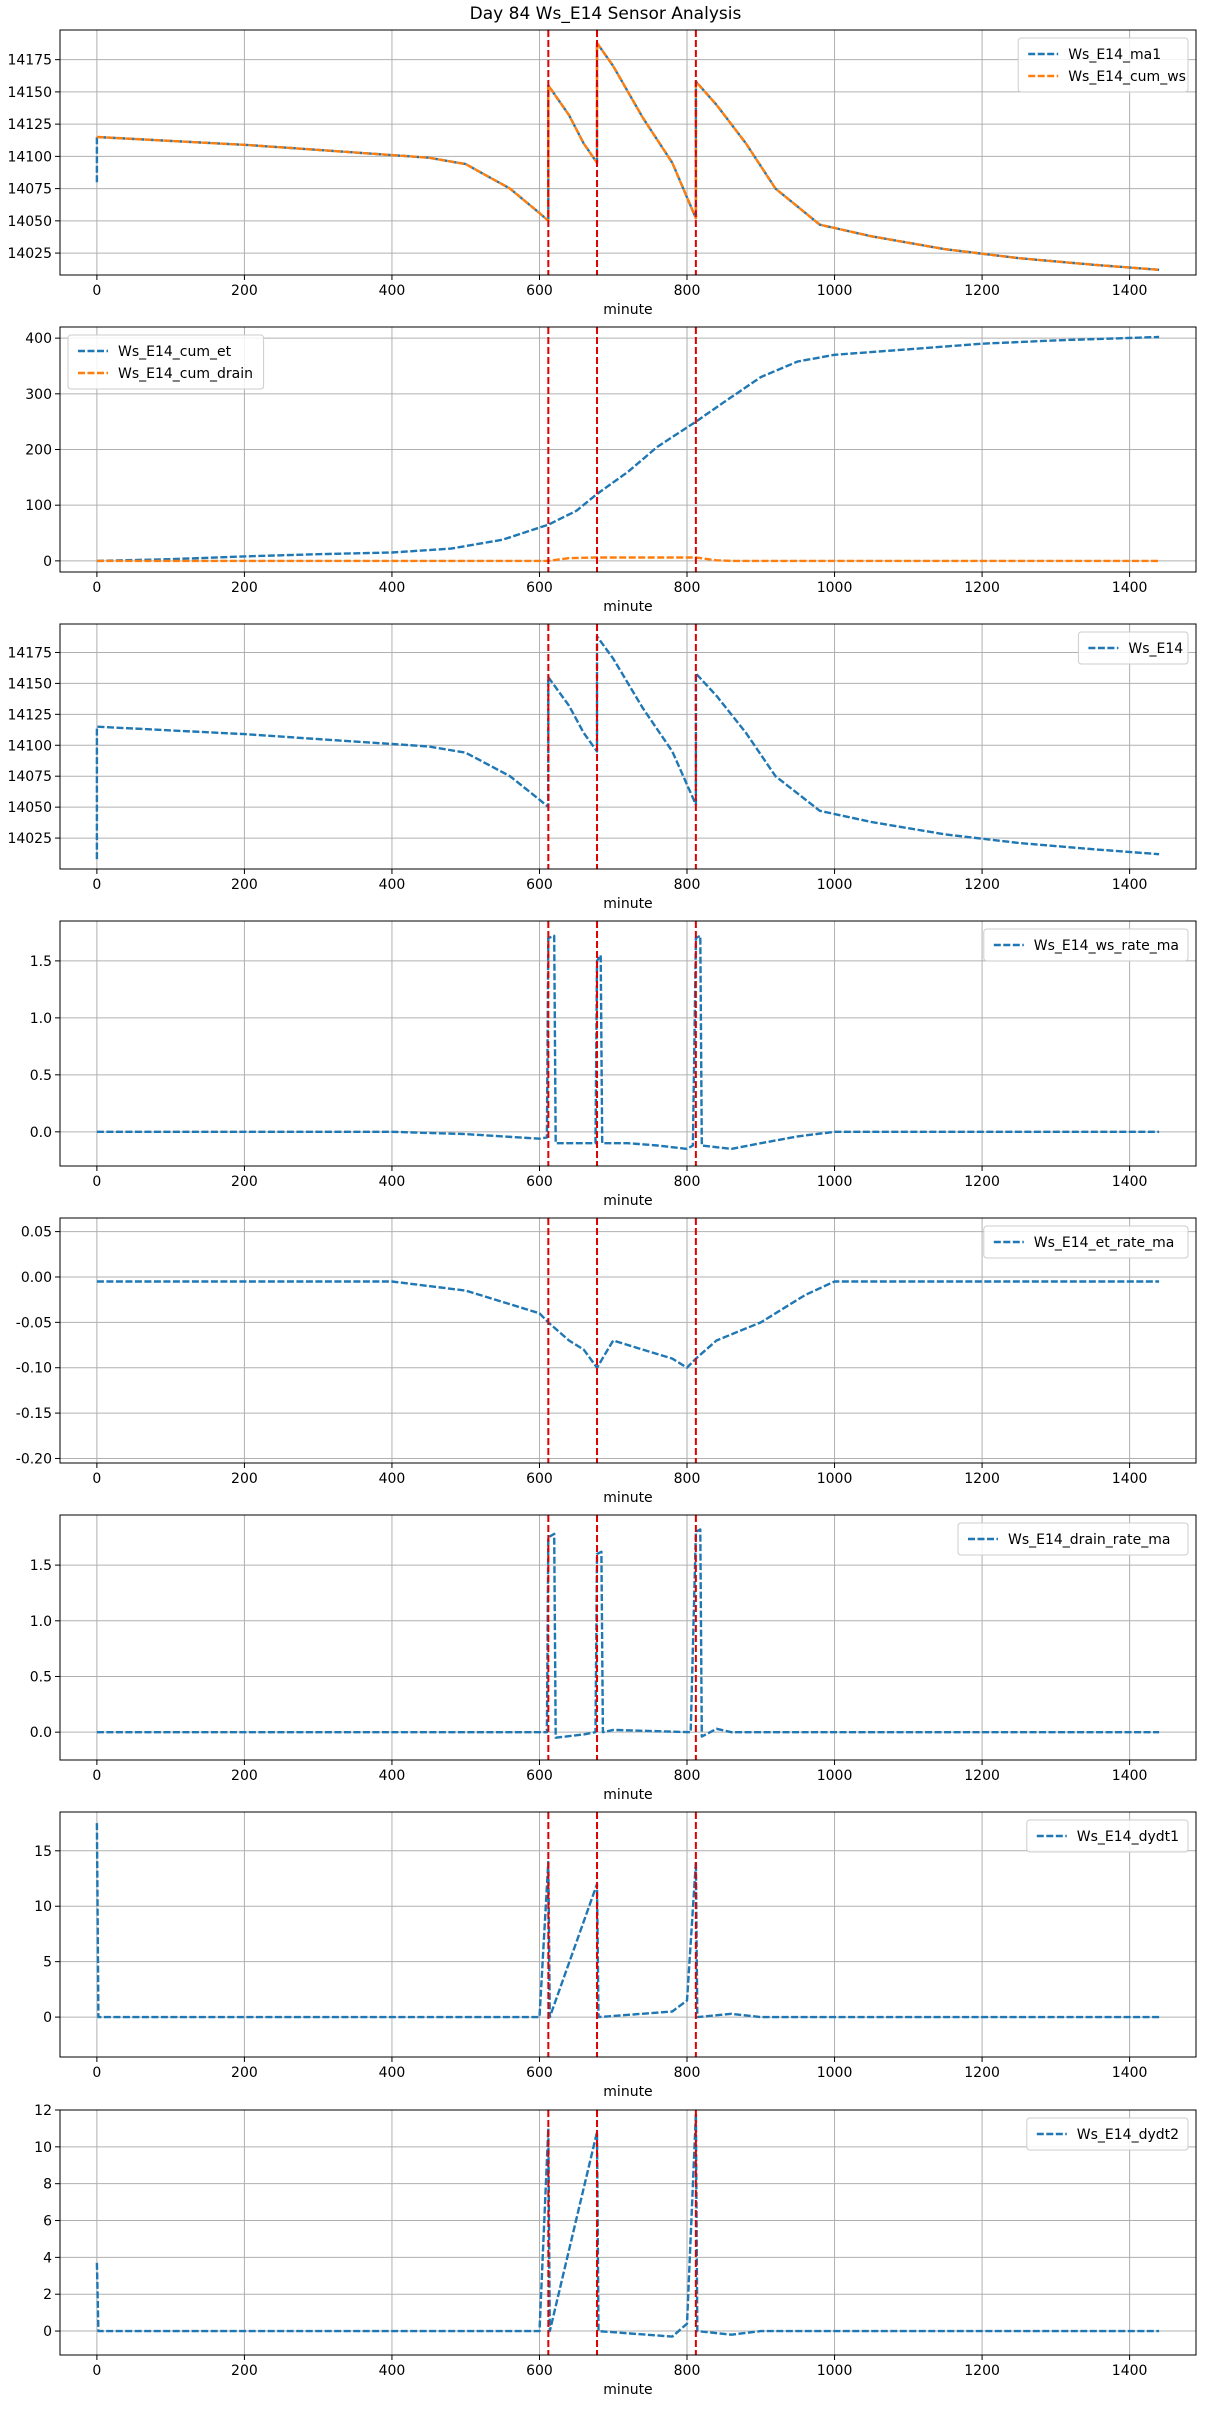  What do you see at coordinates (1114, 55) in the screenshot?
I see `legend-label: Ws_E14_ma1` at bounding box center [1114, 55].